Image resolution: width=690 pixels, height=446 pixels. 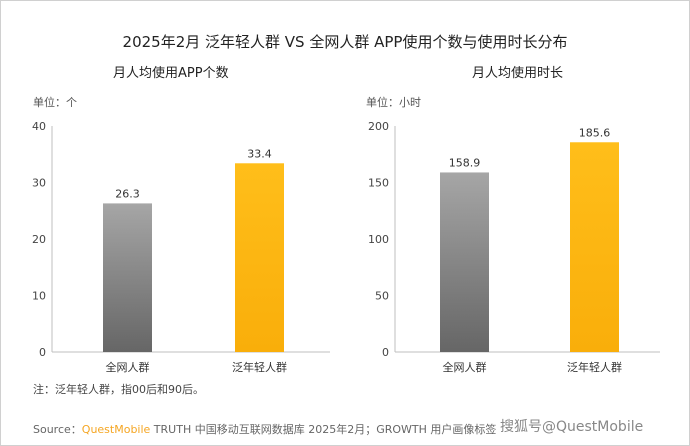 I want to click on y-tick-label: 40, so click(x=39, y=126).